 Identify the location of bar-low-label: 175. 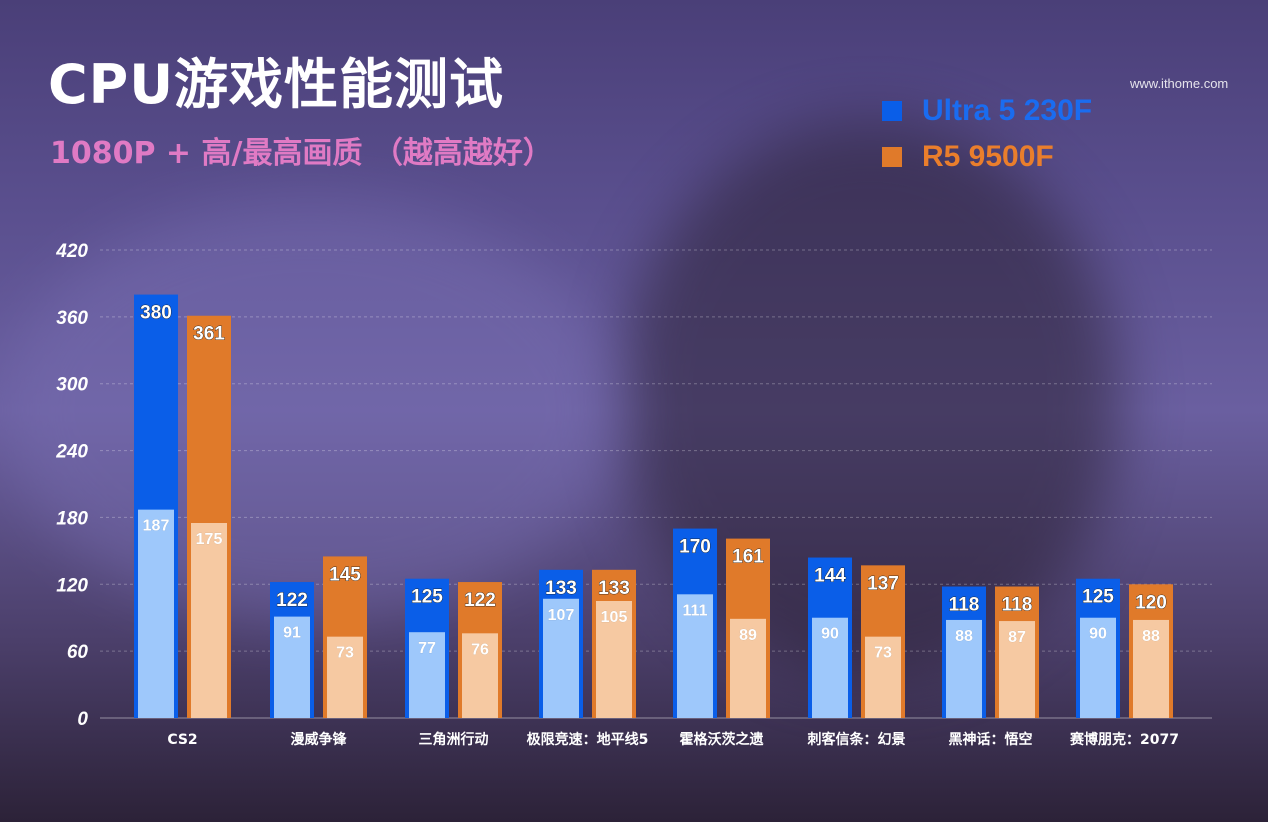
(209, 539).